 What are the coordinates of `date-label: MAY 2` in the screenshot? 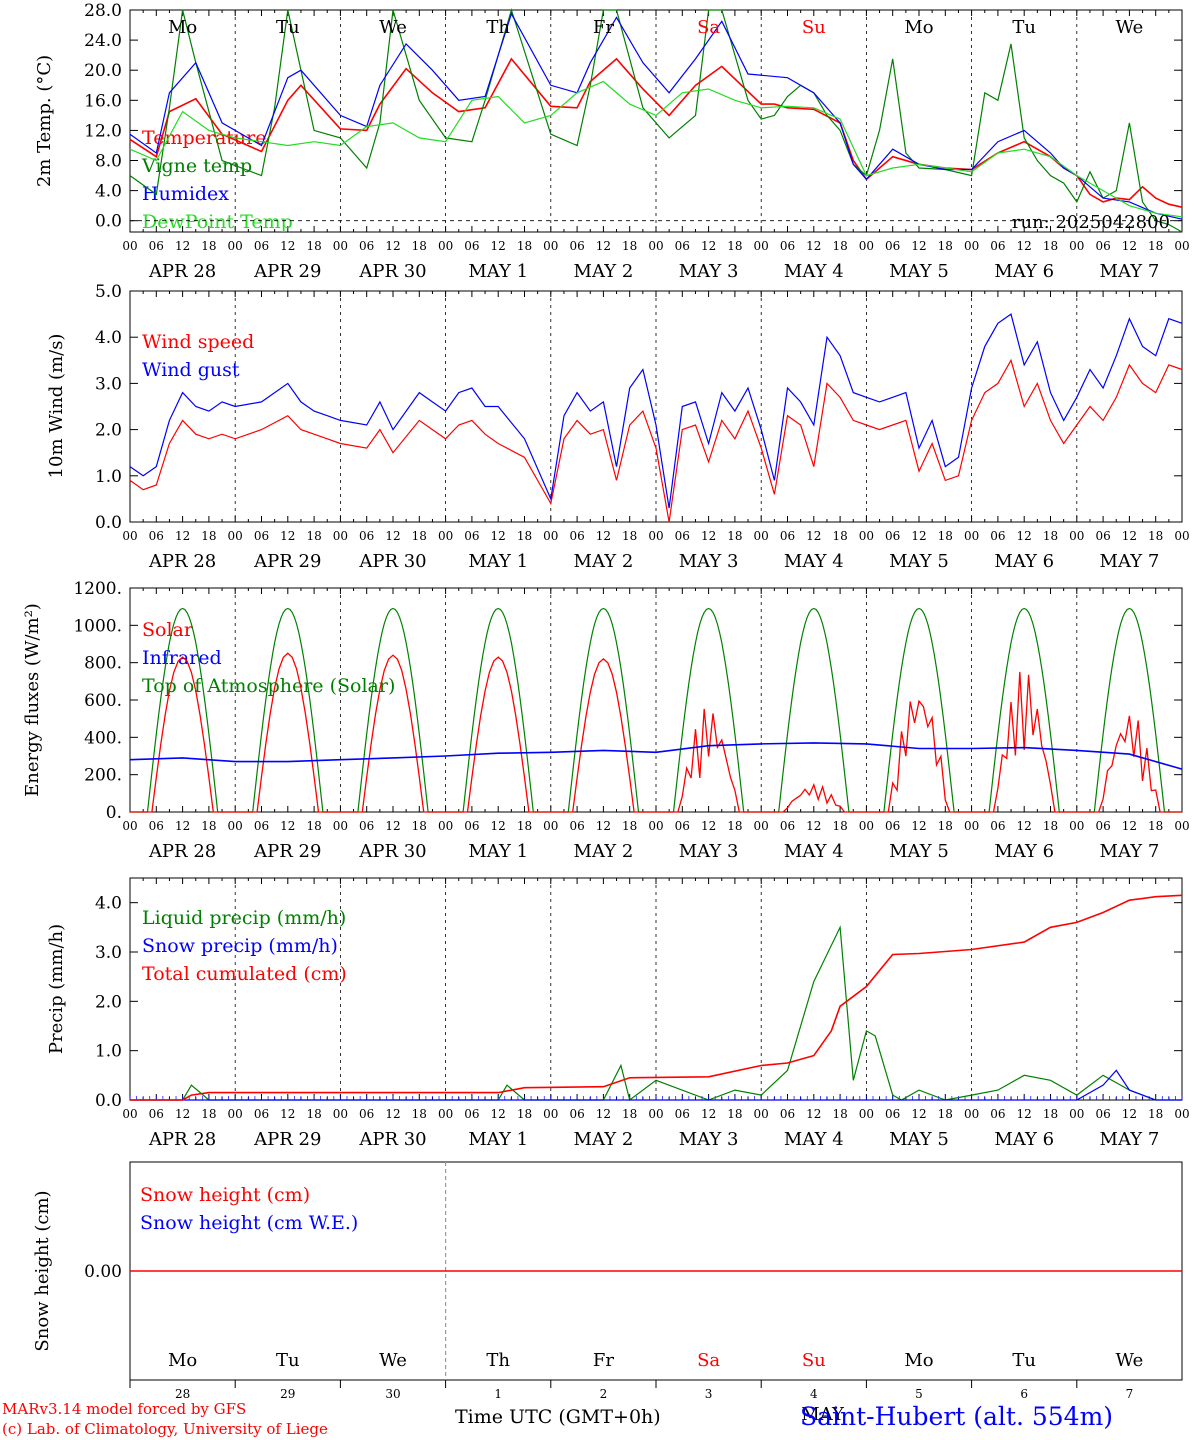 It's located at (604, 271).